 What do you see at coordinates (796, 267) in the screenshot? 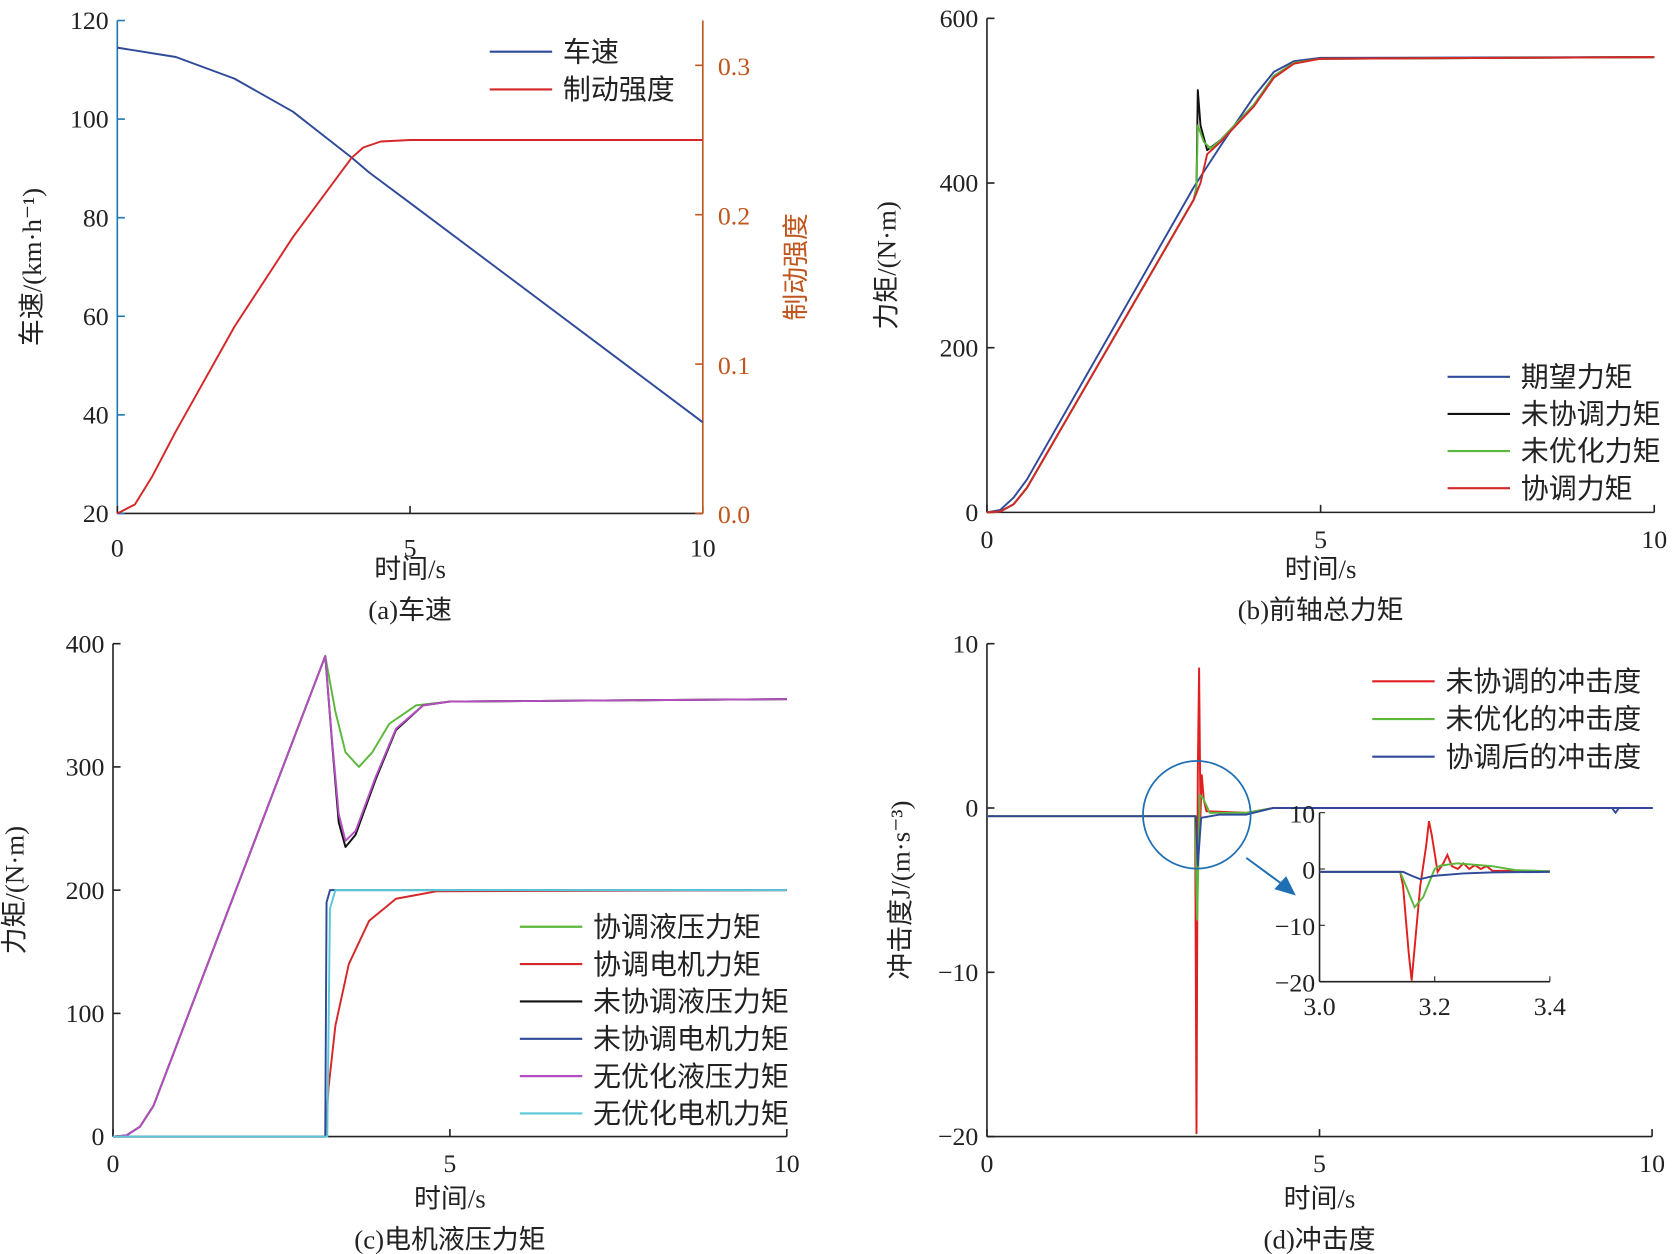
I see `y2-axis-label: 制动强度` at bounding box center [796, 267].